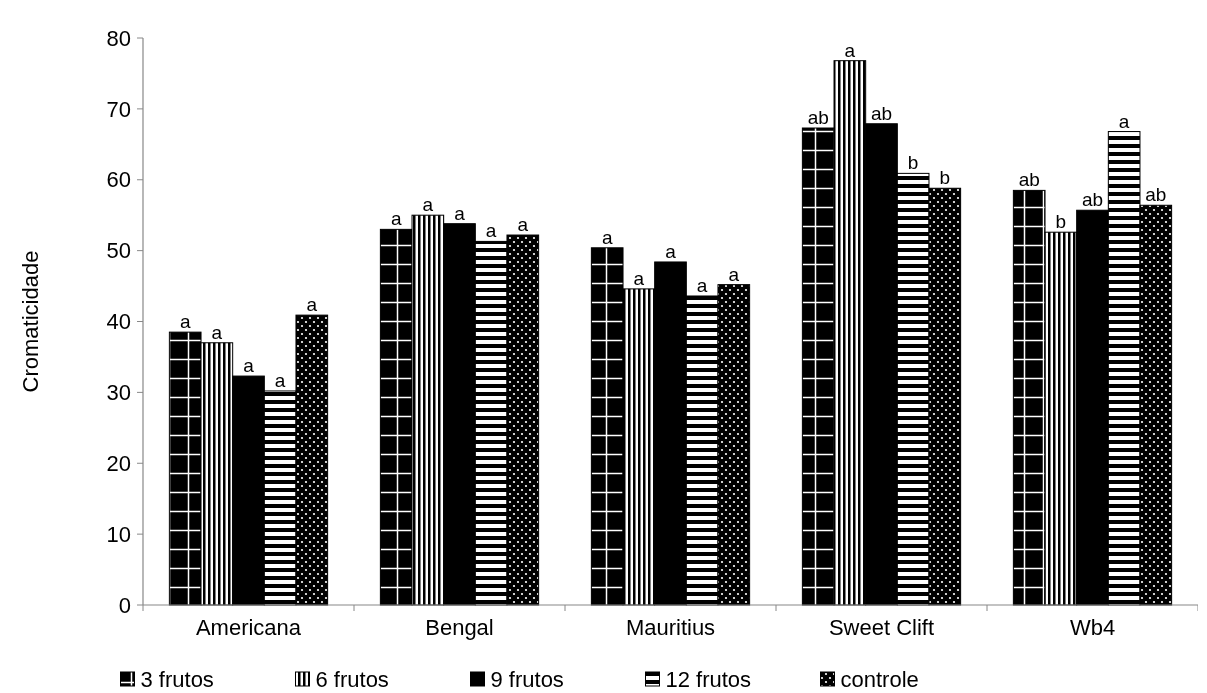 The width and height of the screenshot is (1207, 693). Describe the element at coordinates (118, 180) in the screenshot. I see `y-tick-label: 60` at that location.